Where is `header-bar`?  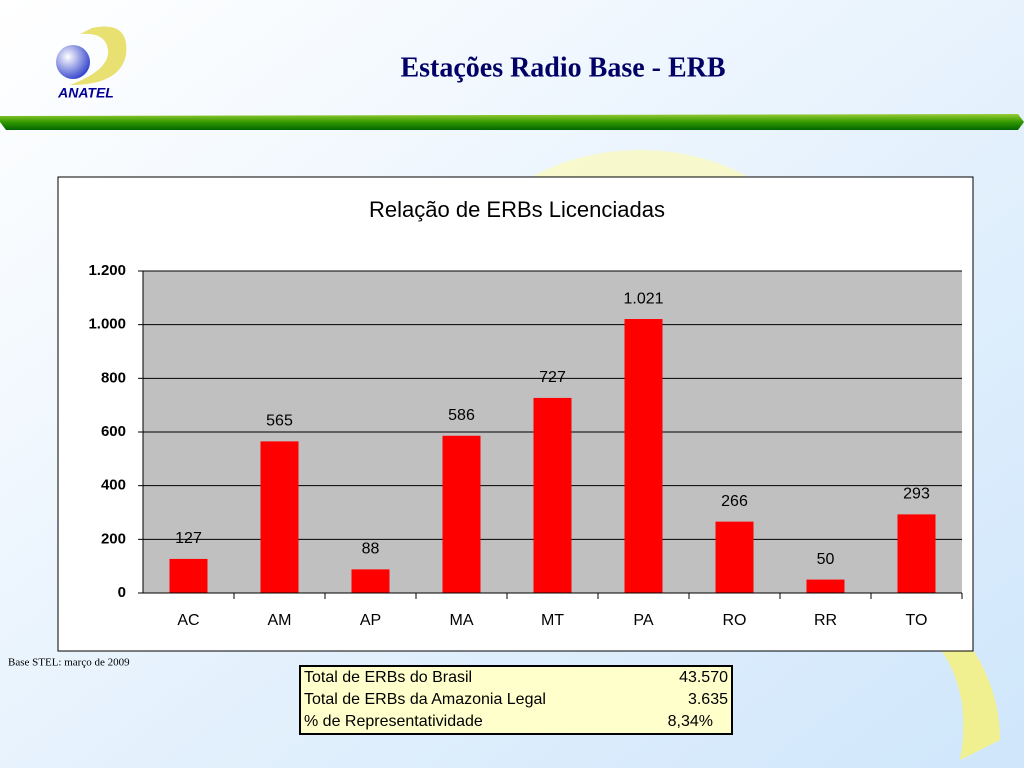 header-bar is located at coordinates (512, 122).